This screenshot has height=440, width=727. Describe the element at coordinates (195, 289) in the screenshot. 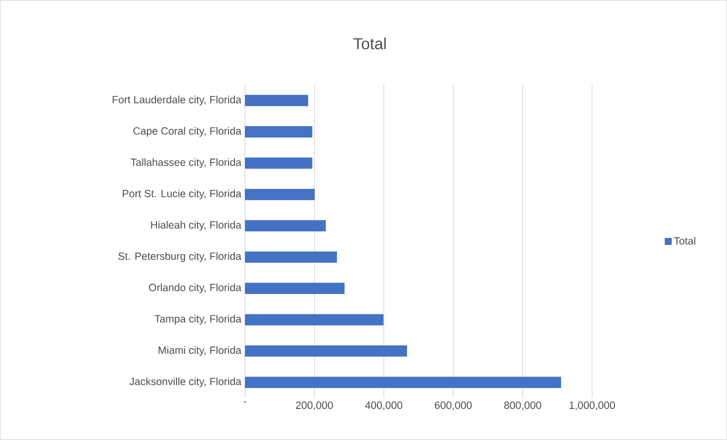

I see `y-tick-label: Orlando city, Florida` at that location.